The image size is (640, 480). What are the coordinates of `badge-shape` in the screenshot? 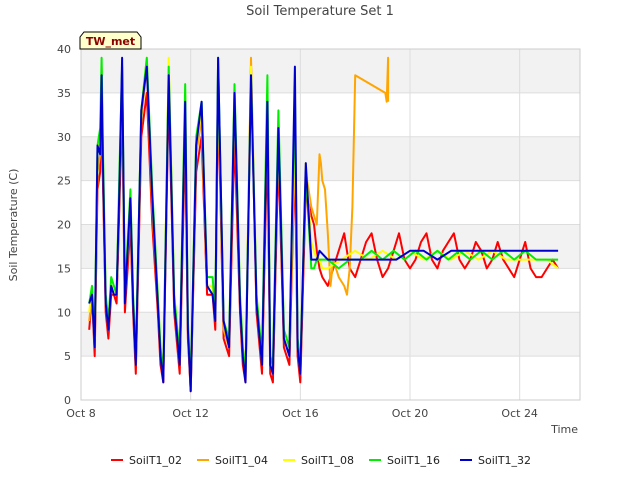 It's located at (110, 40).